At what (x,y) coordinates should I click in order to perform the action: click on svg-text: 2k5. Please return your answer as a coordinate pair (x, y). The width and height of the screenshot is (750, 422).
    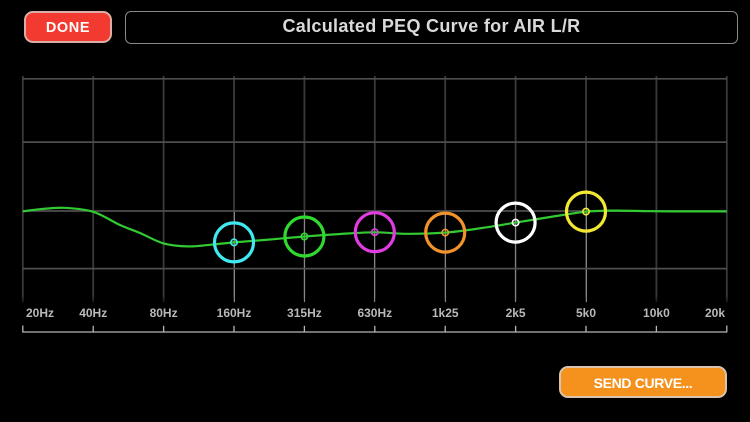
    Looking at the image, I should click on (516, 313).